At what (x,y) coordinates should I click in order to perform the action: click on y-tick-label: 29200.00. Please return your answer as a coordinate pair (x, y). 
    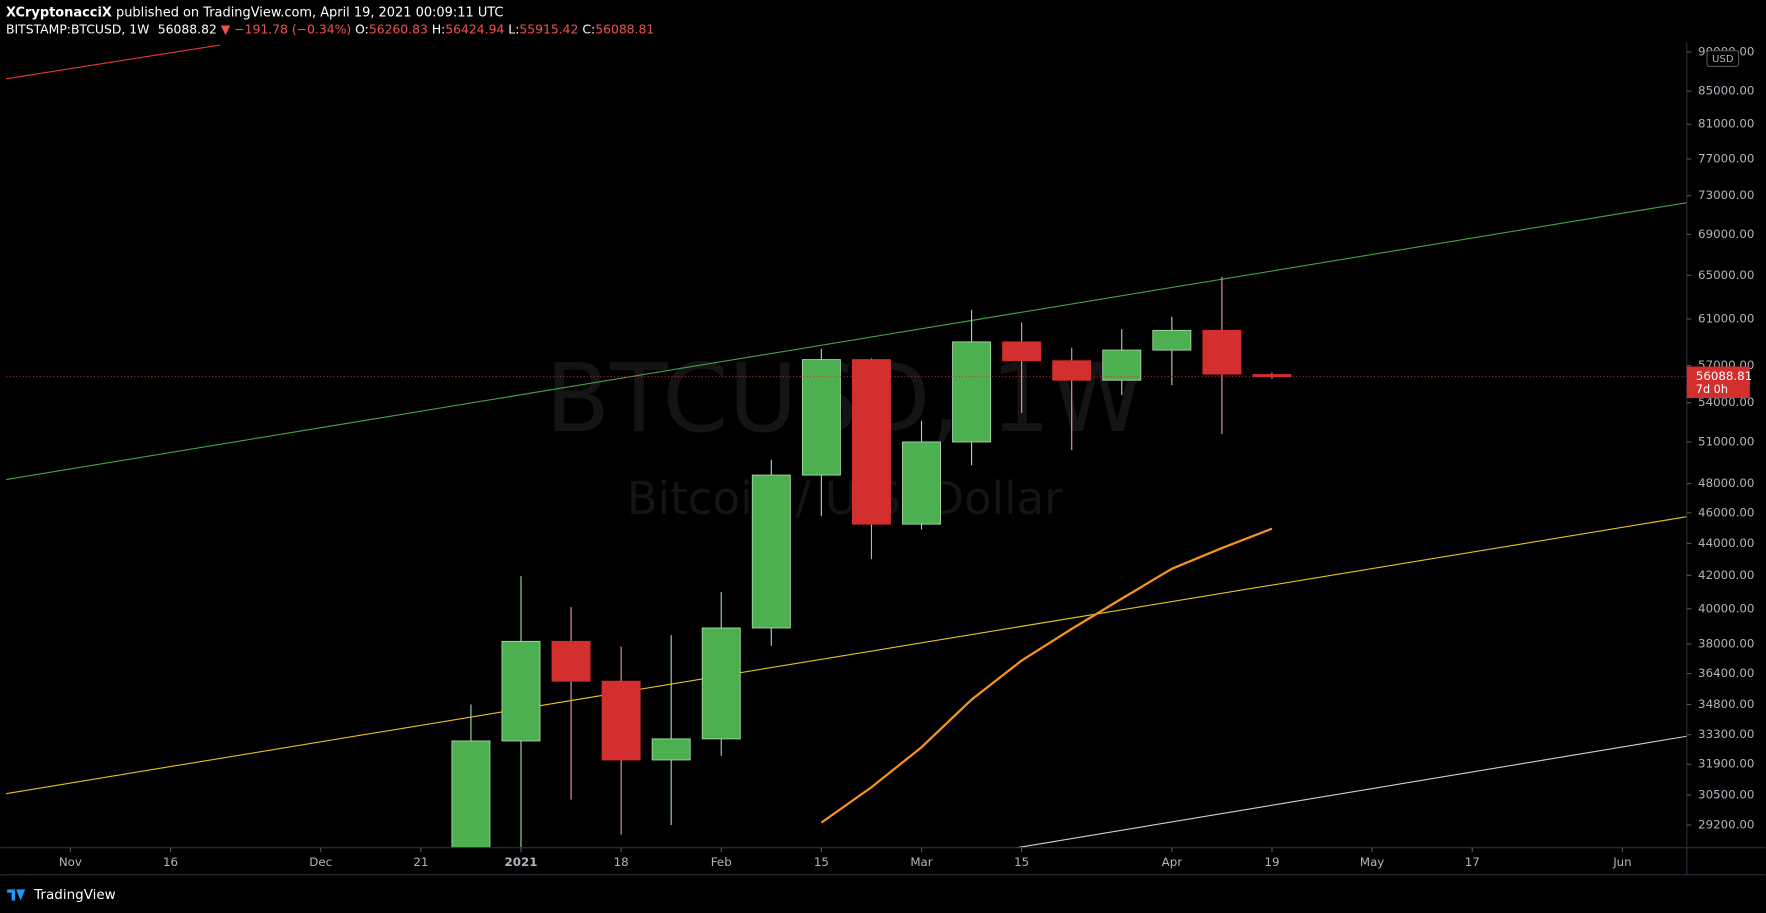
    Looking at the image, I should click on (1726, 824).